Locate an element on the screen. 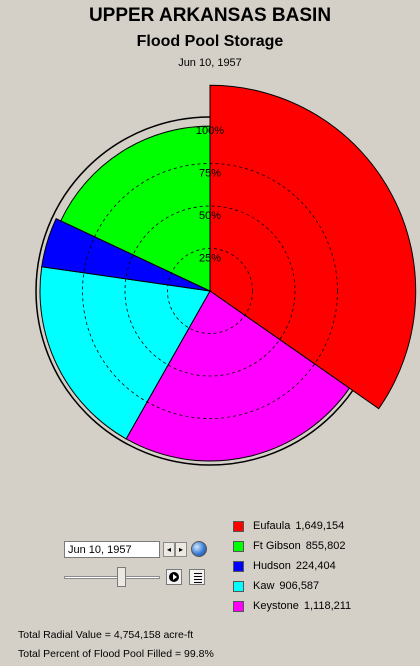 Image resolution: width=420 pixels, height=666 pixels. wedge-kaw is located at coordinates (125, 353).